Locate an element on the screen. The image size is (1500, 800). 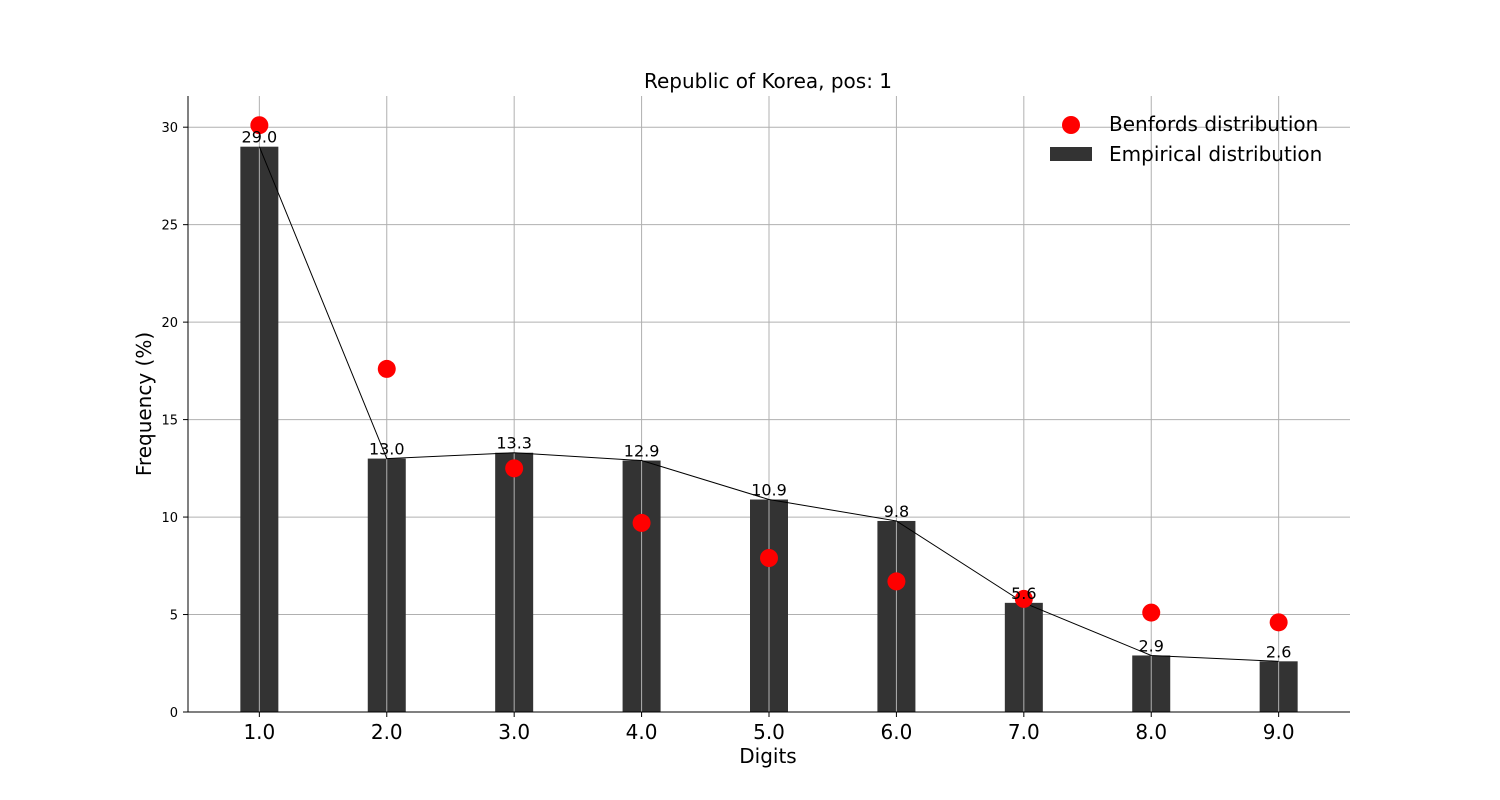
x-tick-label: 8.0 is located at coordinates (1151, 732).